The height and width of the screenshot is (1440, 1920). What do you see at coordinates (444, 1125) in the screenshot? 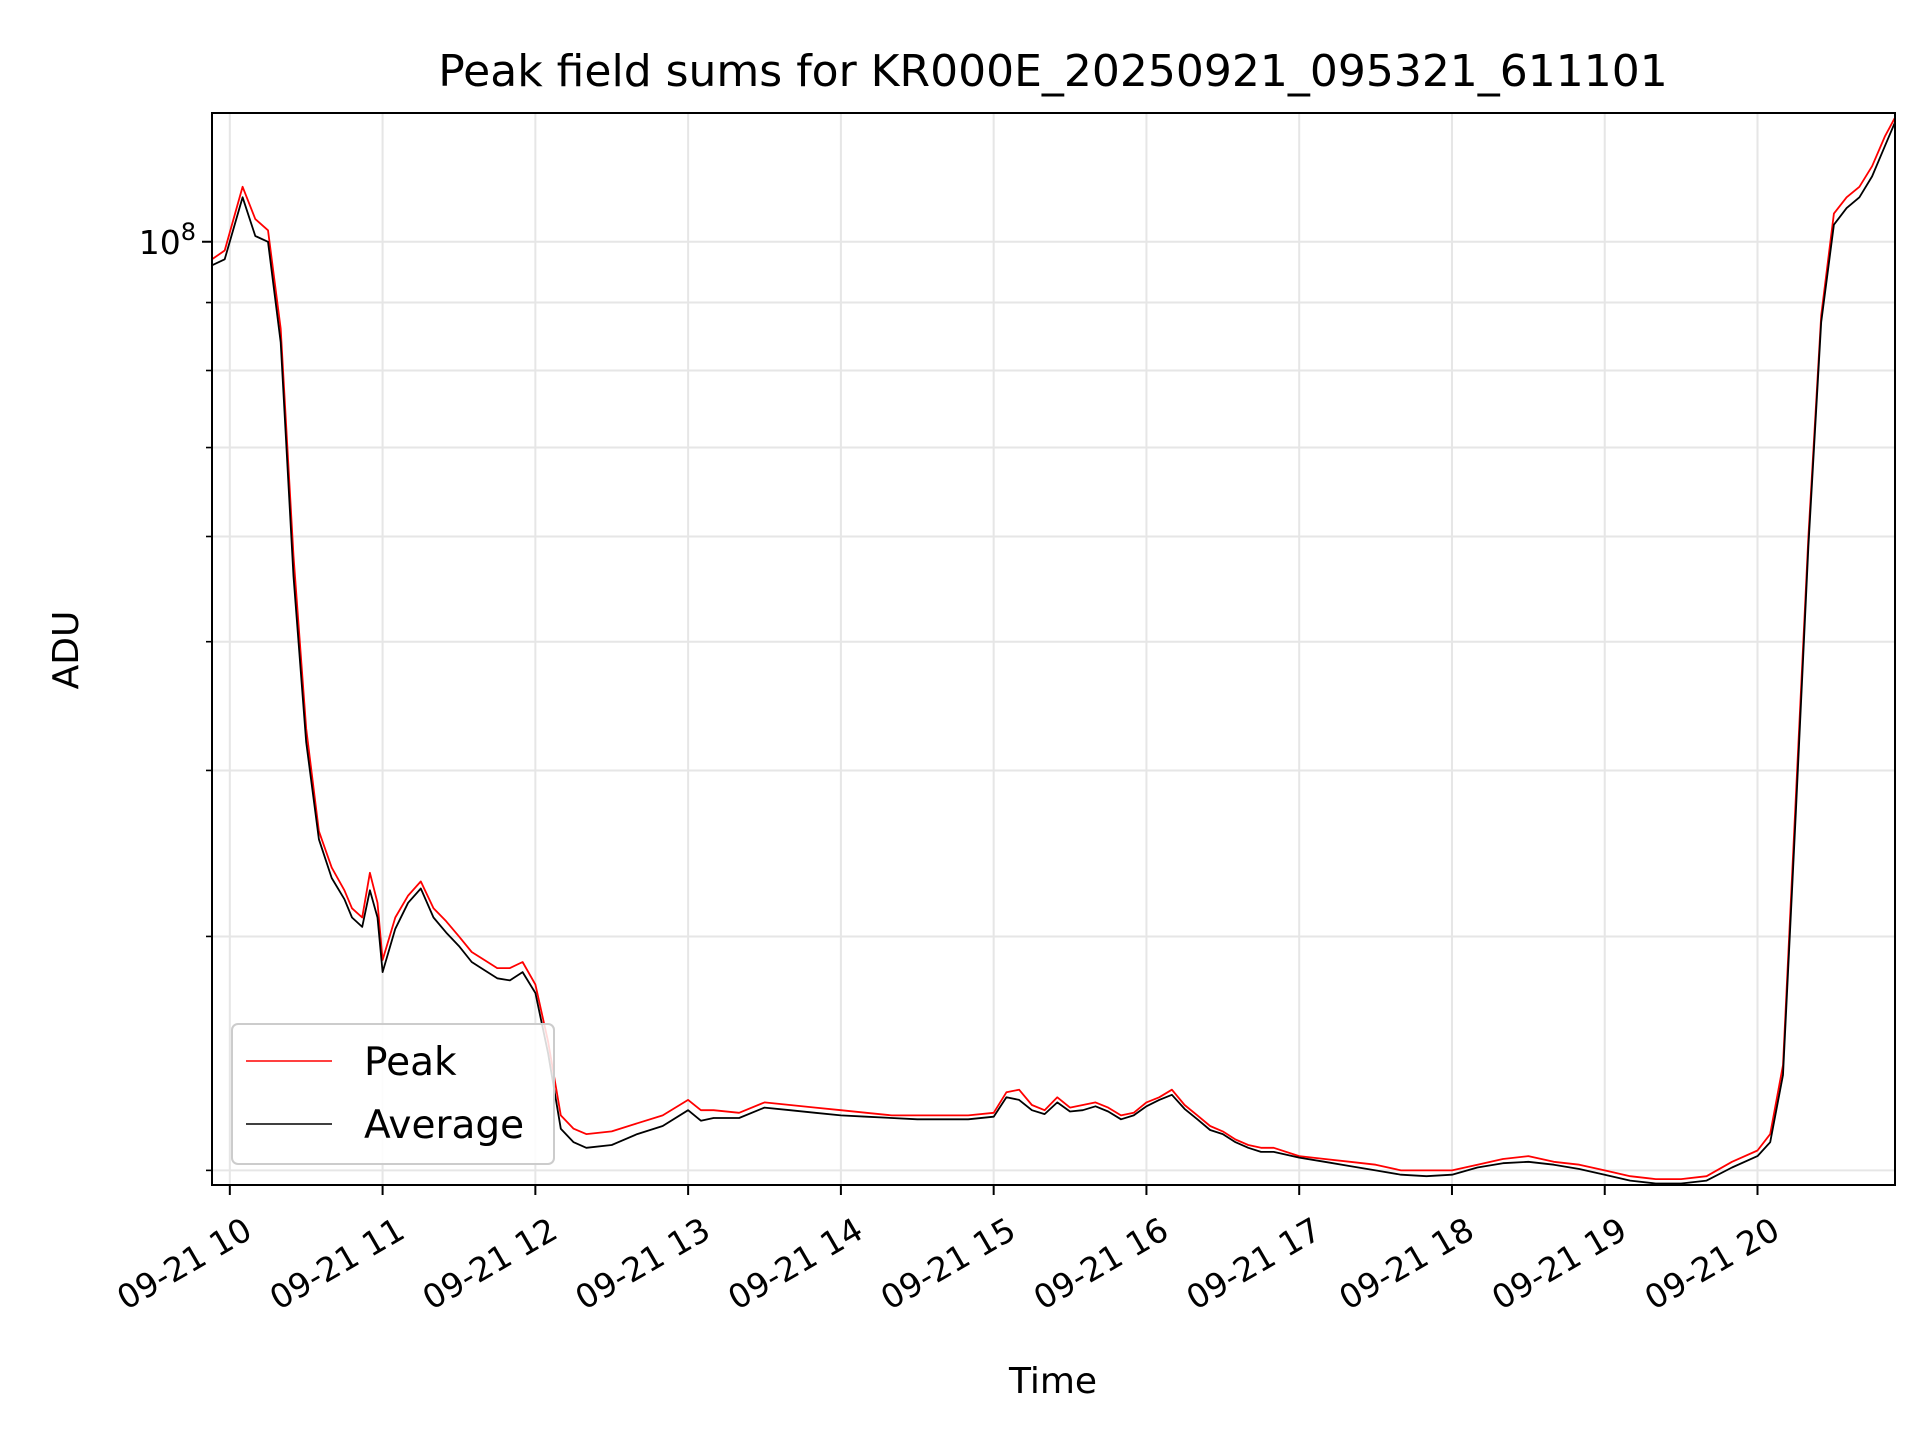
I see `legend-label-average: Average` at bounding box center [444, 1125].